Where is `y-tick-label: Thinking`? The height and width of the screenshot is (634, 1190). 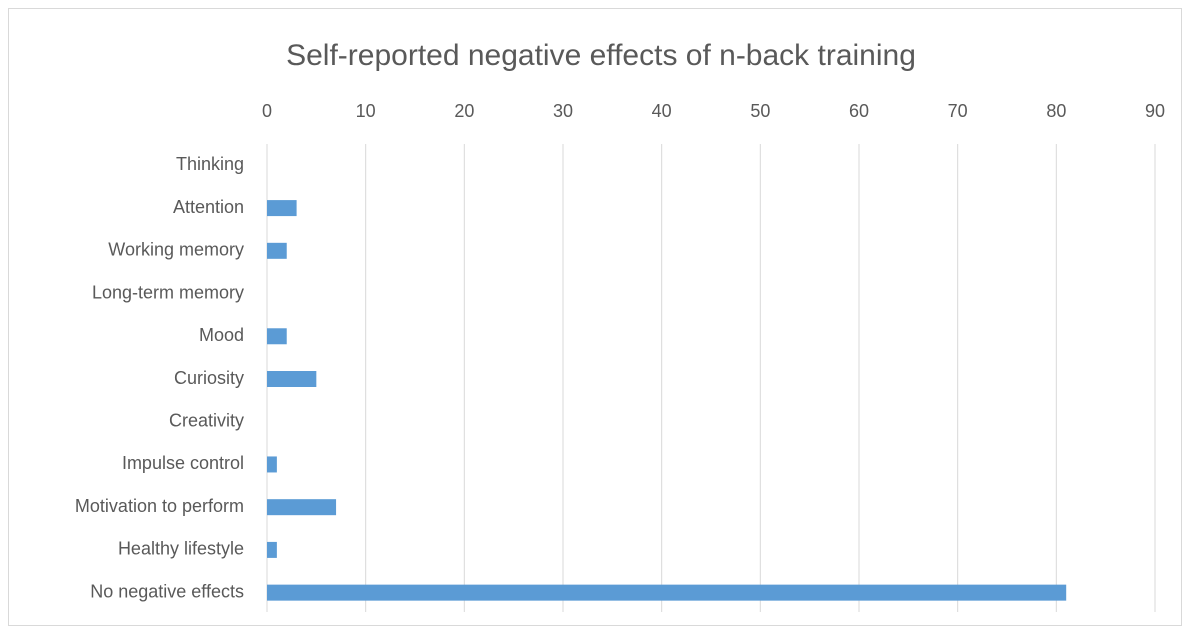 y-tick-label: Thinking is located at coordinates (210, 164).